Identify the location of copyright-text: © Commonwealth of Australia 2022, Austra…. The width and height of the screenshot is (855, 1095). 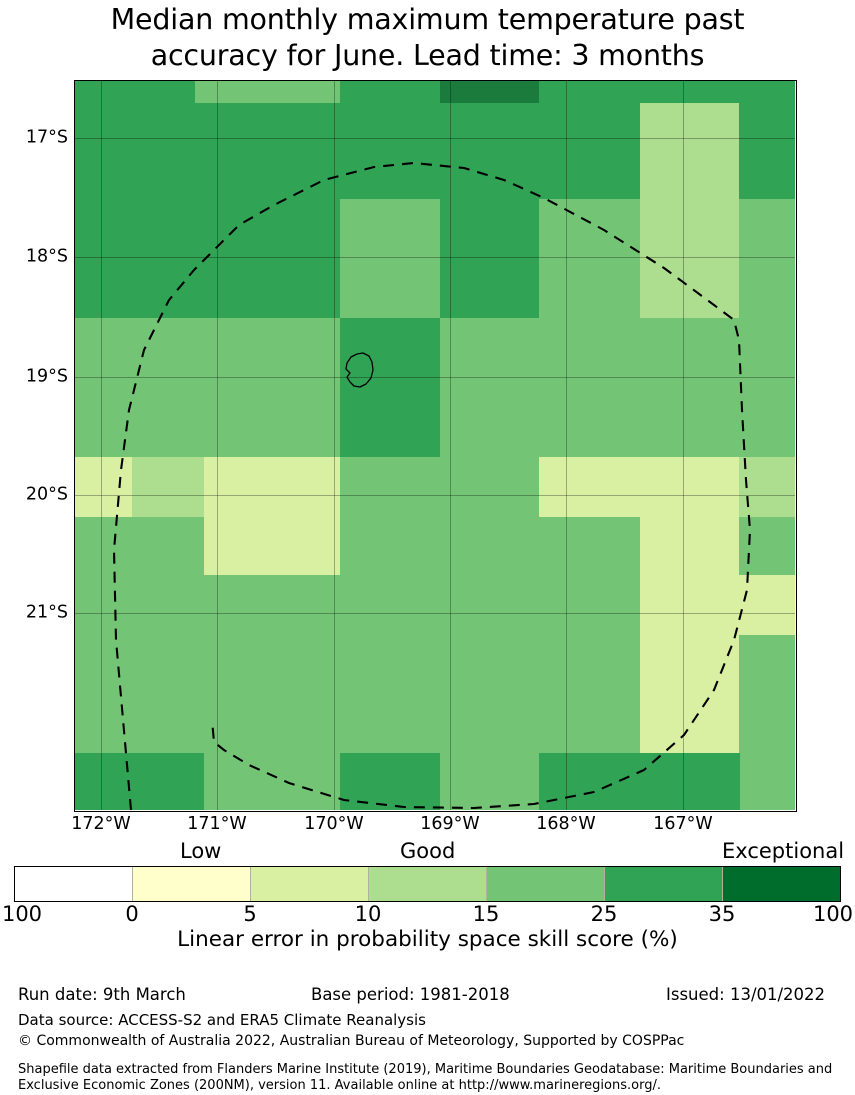
(351, 1041).